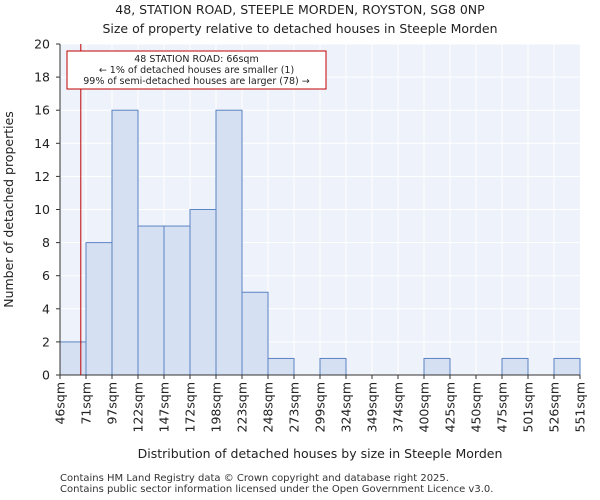 Image resolution: width=600 pixels, height=500 pixels. What do you see at coordinates (46, 341) in the screenshot?
I see `y-tick-label: 2` at bounding box center [46, 341].